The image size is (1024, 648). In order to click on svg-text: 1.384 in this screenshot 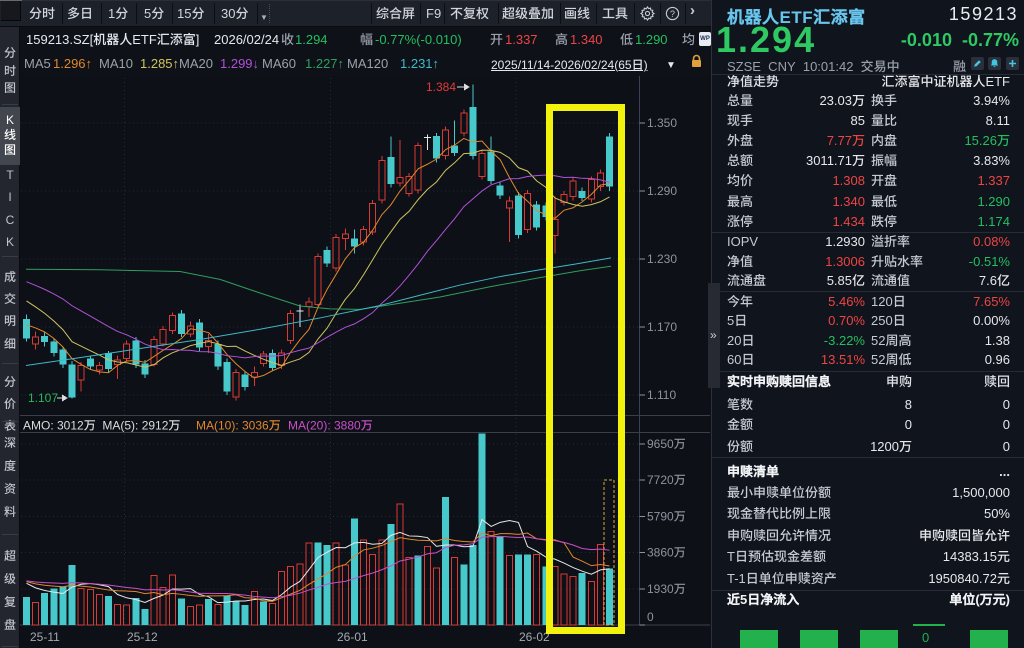, I will do `click(441, 87)`.